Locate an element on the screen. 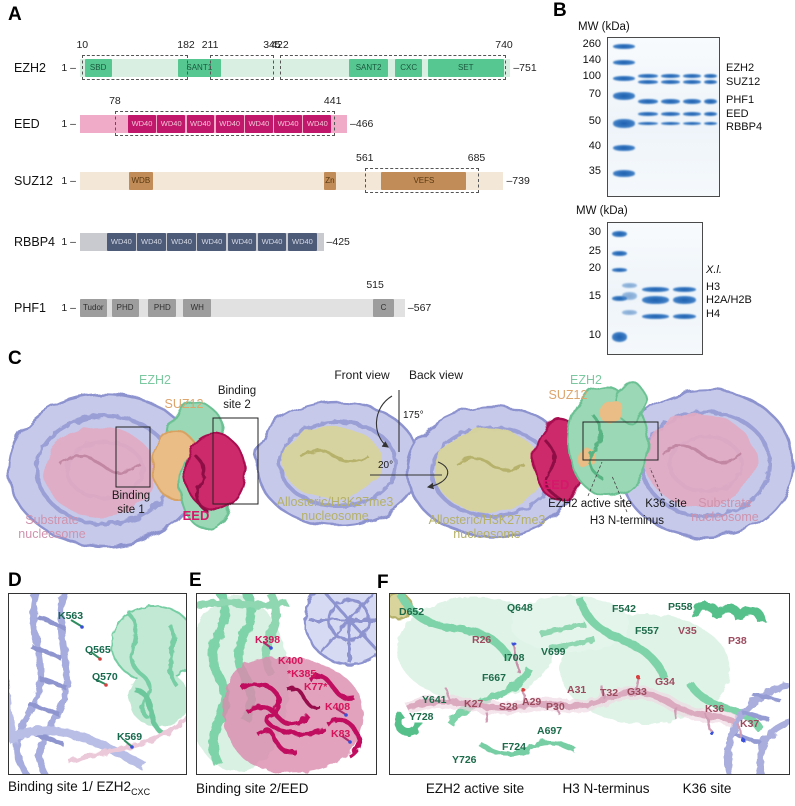 The image size is (795, 806). residue-label: S28 is located at coordinates (508, 707).